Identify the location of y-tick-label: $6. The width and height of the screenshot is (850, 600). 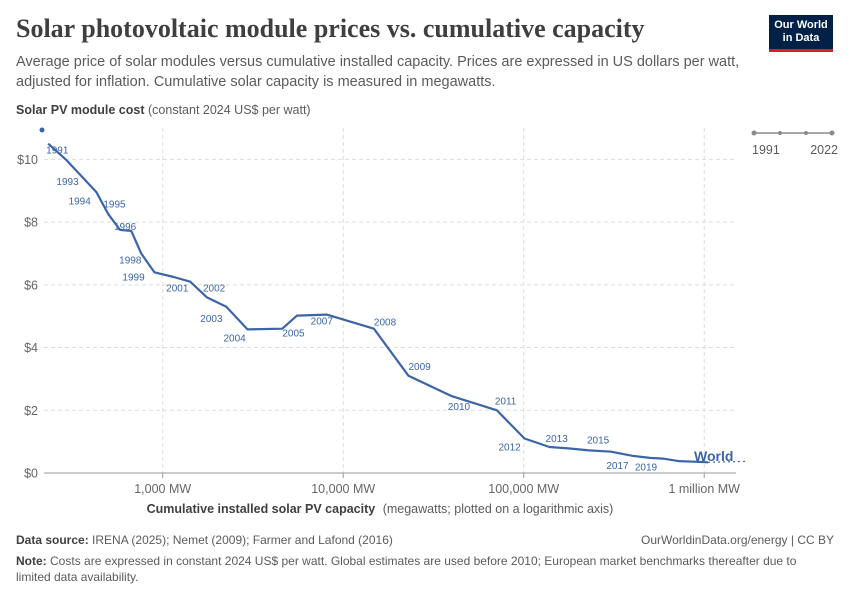
(31, 285).